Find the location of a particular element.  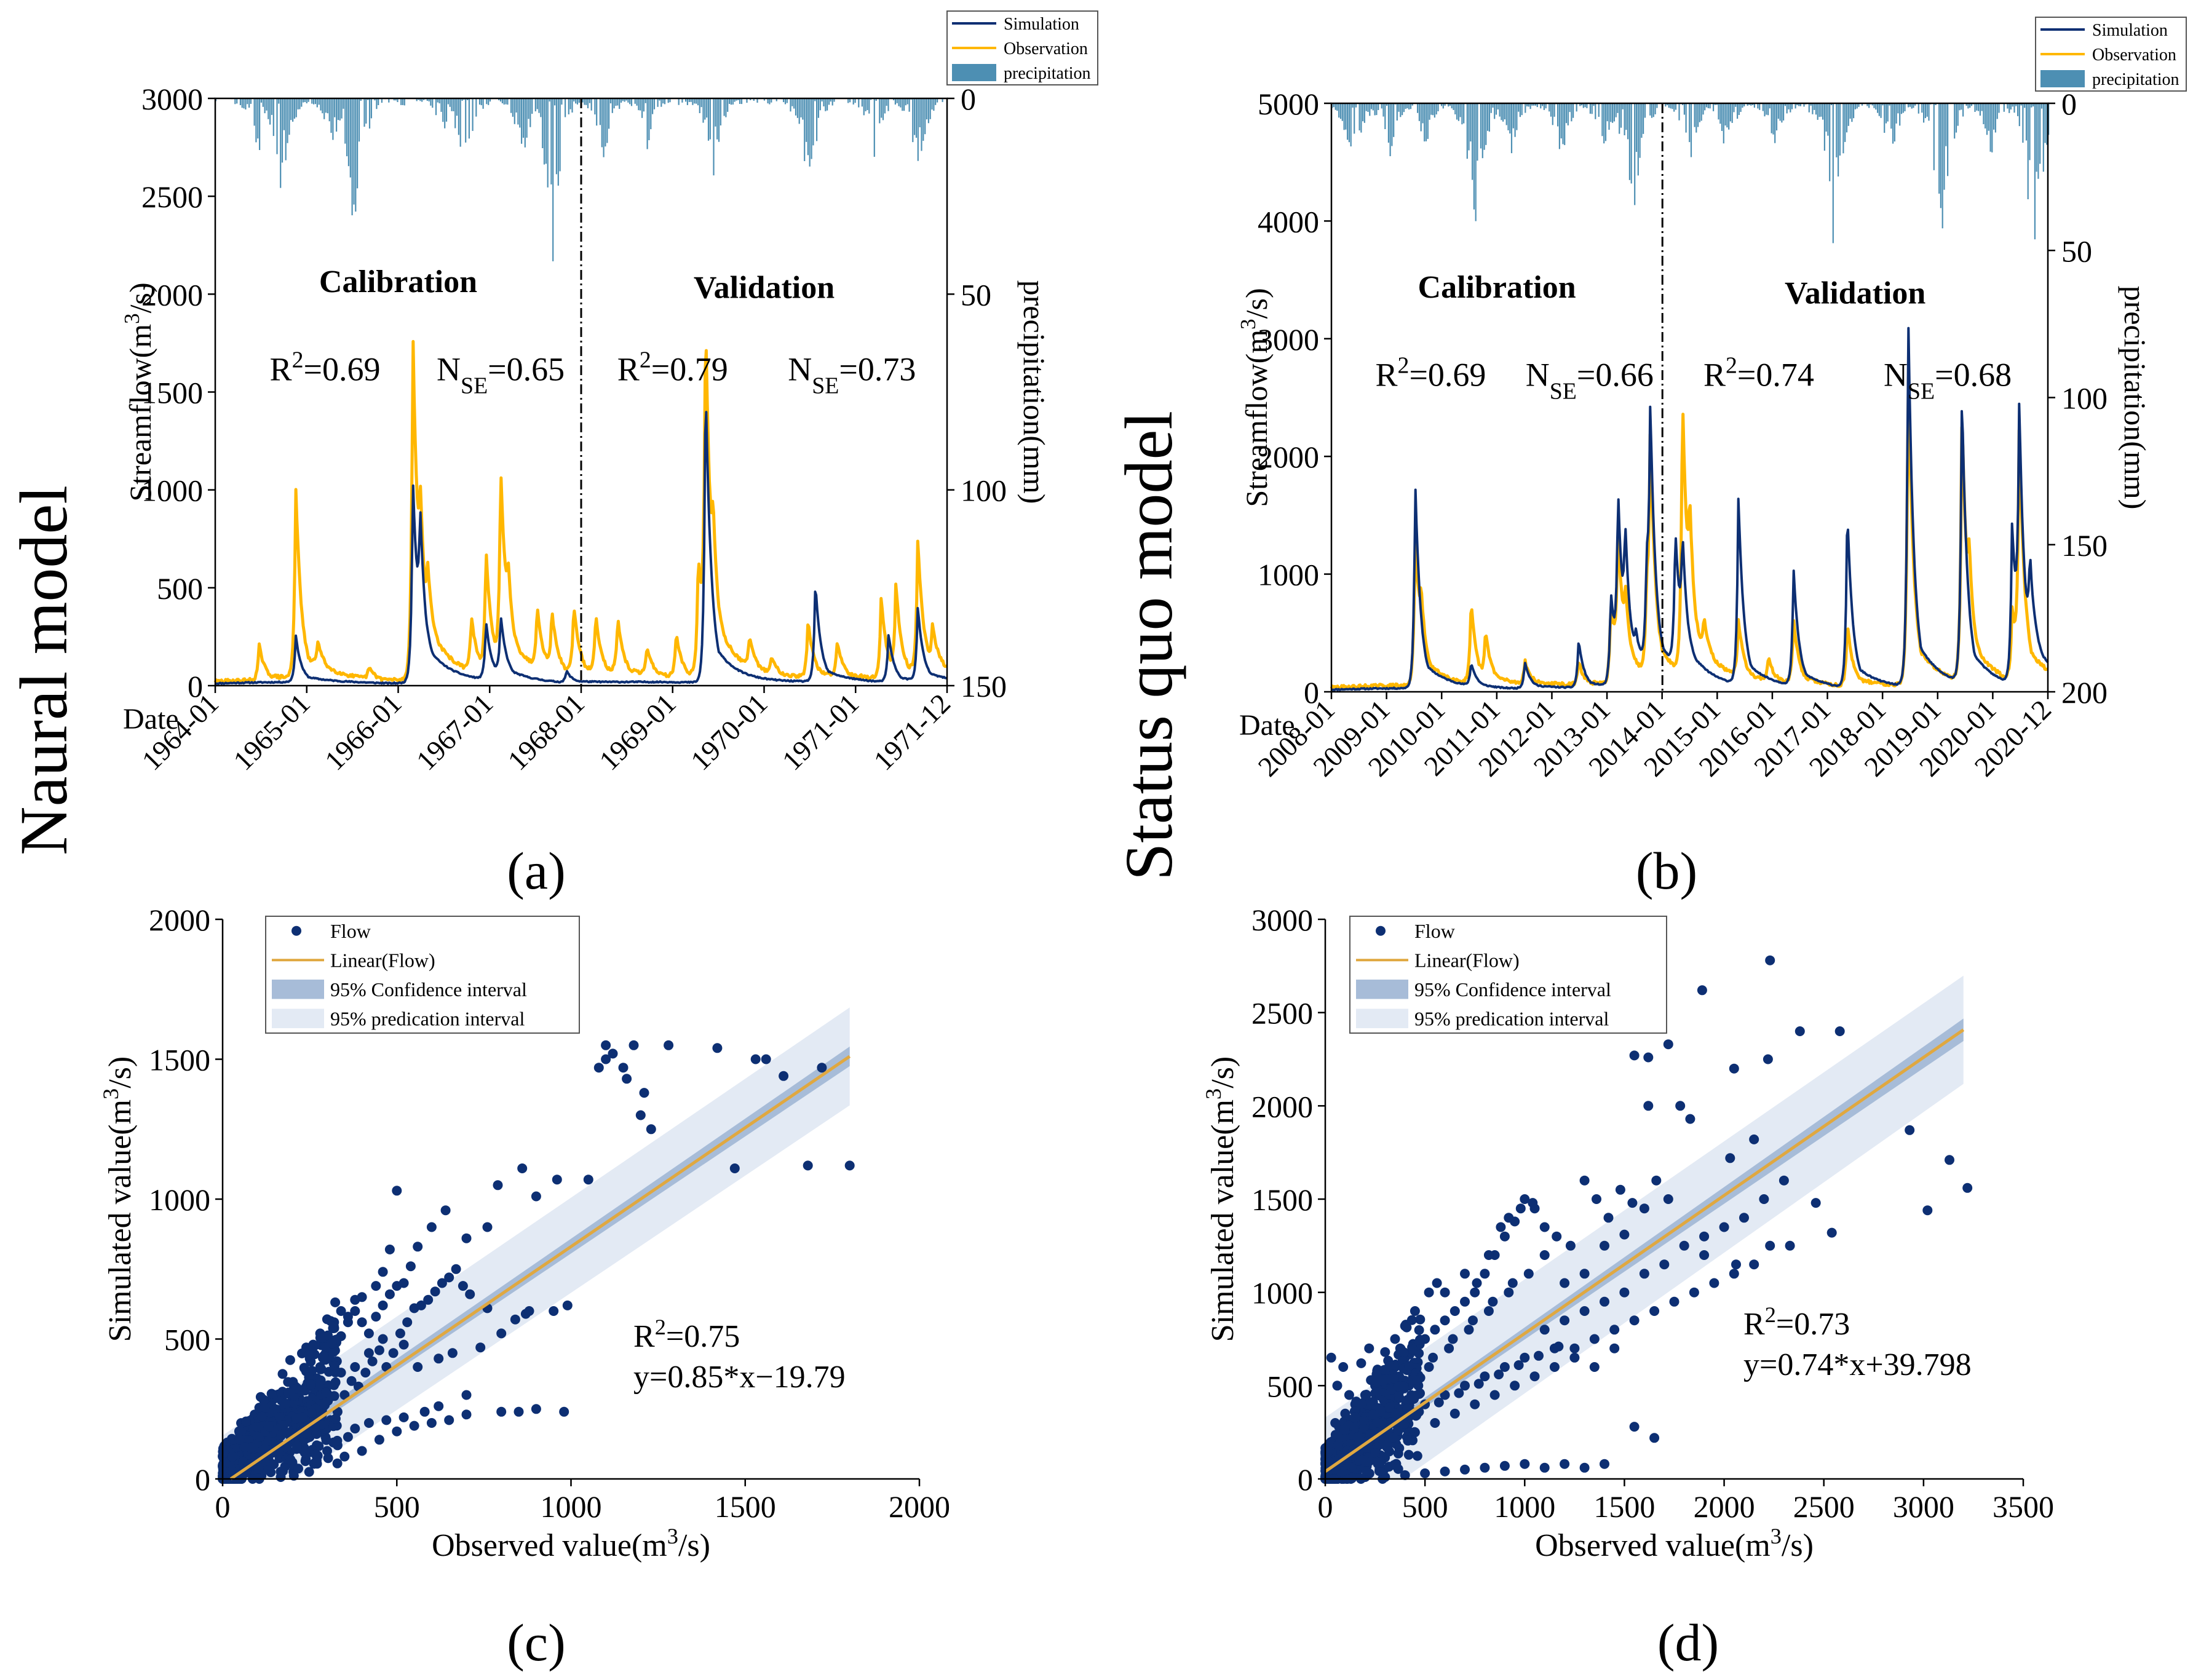

flow-points is located at coordinates (536, 1262).